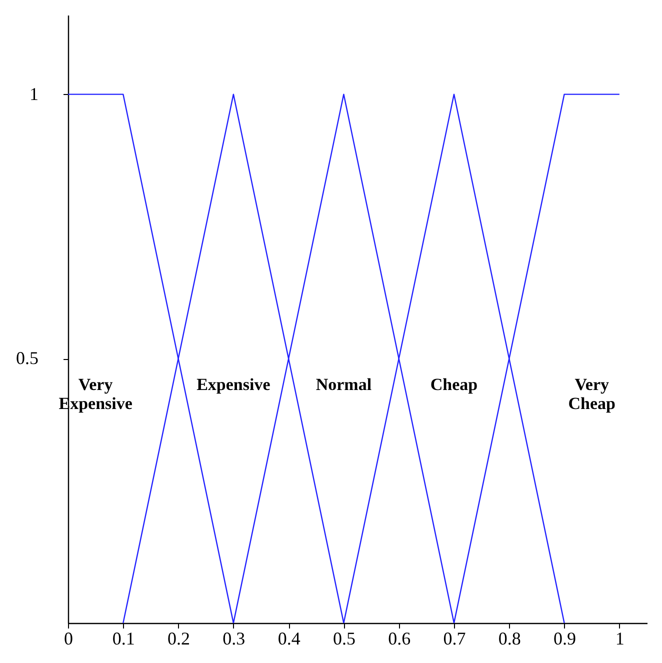  Describe the element at coordinates (344, 638) in the screenshot. I see `x-tick-label: 0.5` at that location.